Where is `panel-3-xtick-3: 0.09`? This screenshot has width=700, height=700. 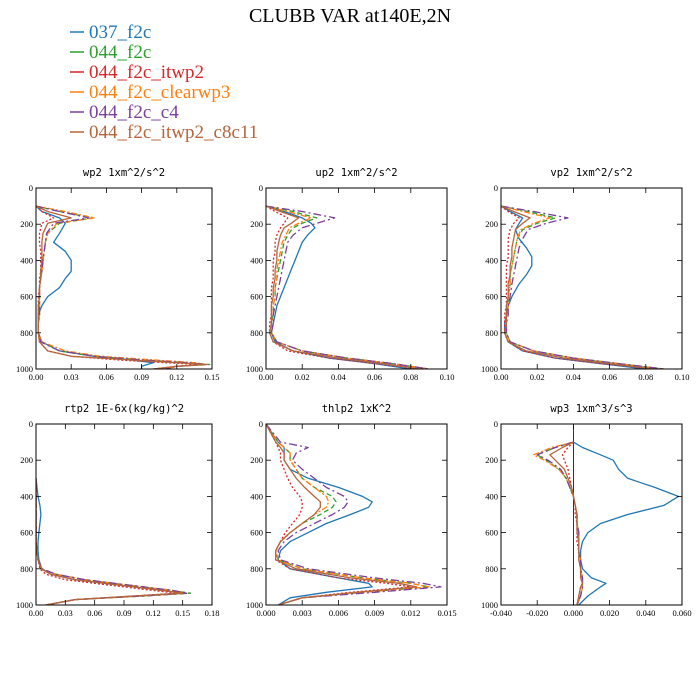
panel-3-xtick-3: 0.09 is located at coordinates (124, 613).